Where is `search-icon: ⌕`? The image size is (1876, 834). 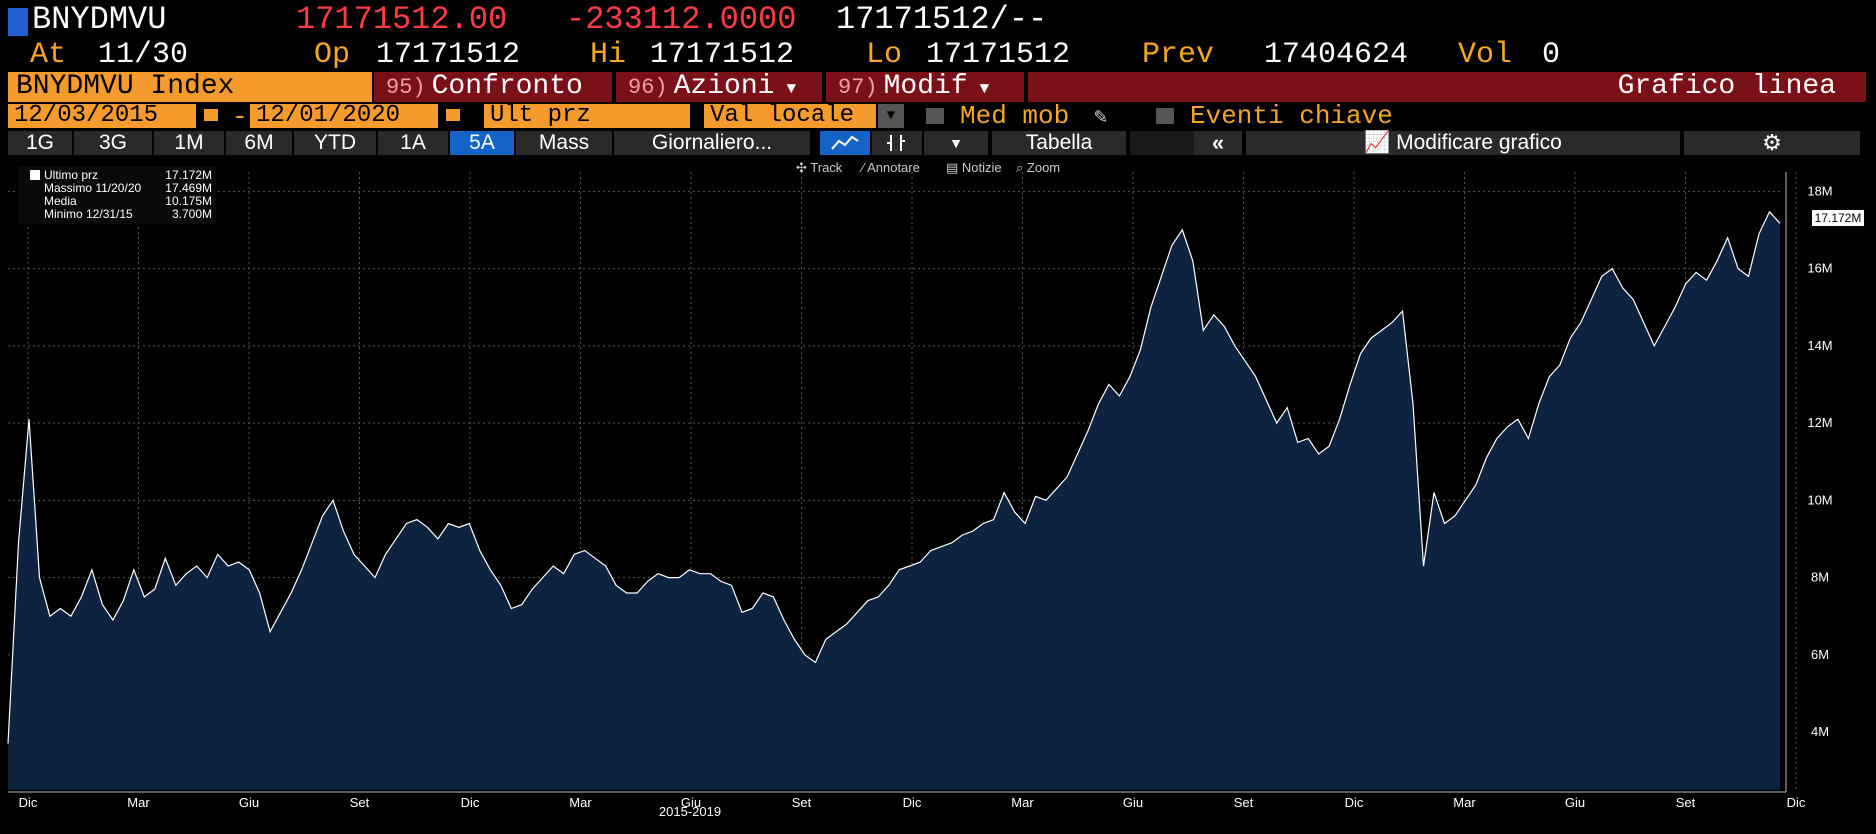 search-icon: ⌕ is located at coordinates (1021, 167).